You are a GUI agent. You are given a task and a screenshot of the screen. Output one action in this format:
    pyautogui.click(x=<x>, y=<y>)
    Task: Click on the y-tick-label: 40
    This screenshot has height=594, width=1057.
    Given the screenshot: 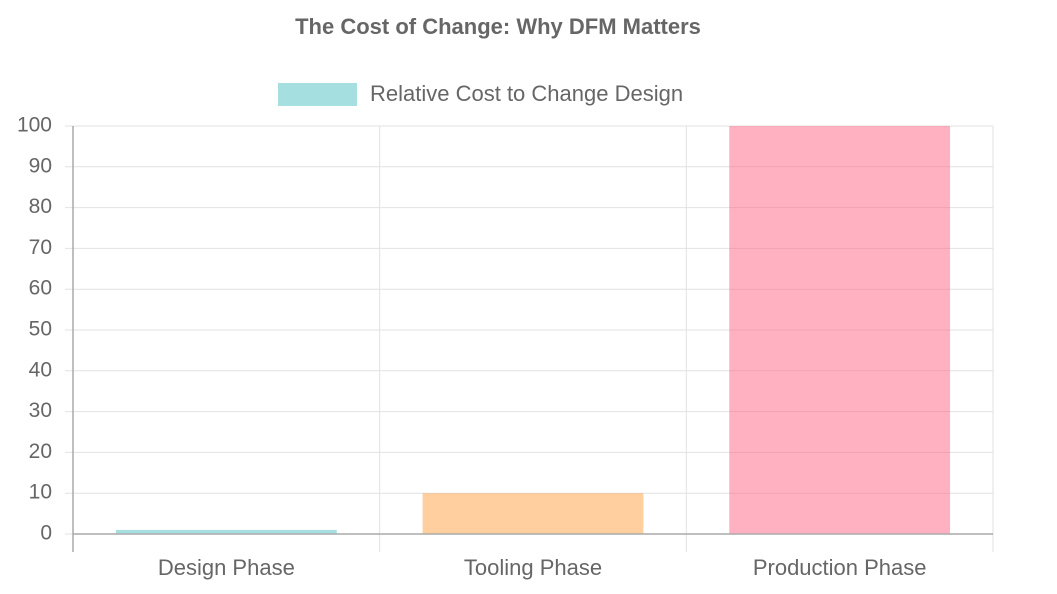 What is the action you would take?
    pyautogui.click(x=40, y=369)
    